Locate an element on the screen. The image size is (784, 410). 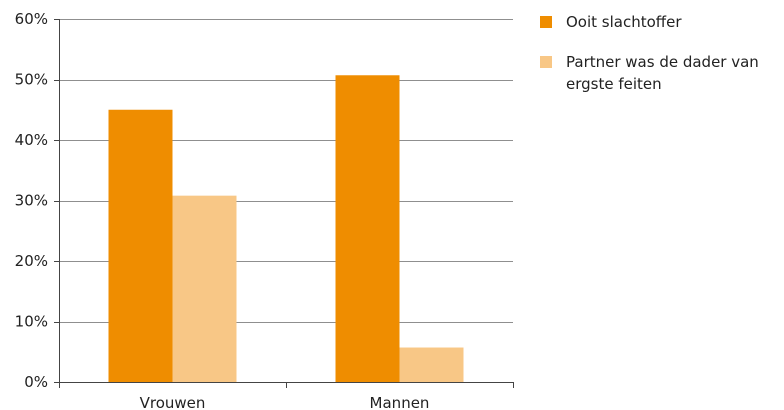
x-tick-label: Vrouwen is located at coordinates (173, 402).